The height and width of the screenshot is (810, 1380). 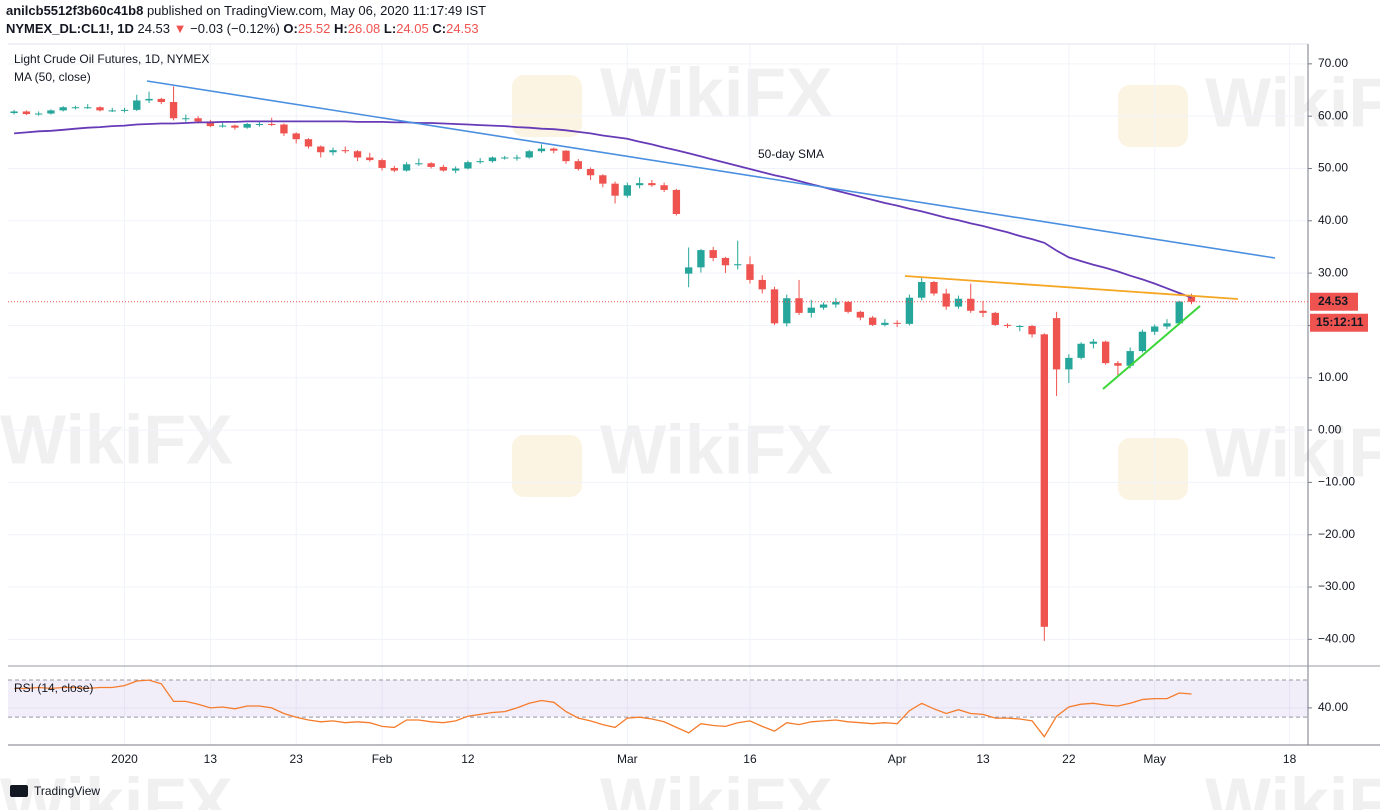 What do you see at coordinates (1333, 272) in the screenshot?
I see `y-tick-label: 30.00` at bounding box center [1333, 272].